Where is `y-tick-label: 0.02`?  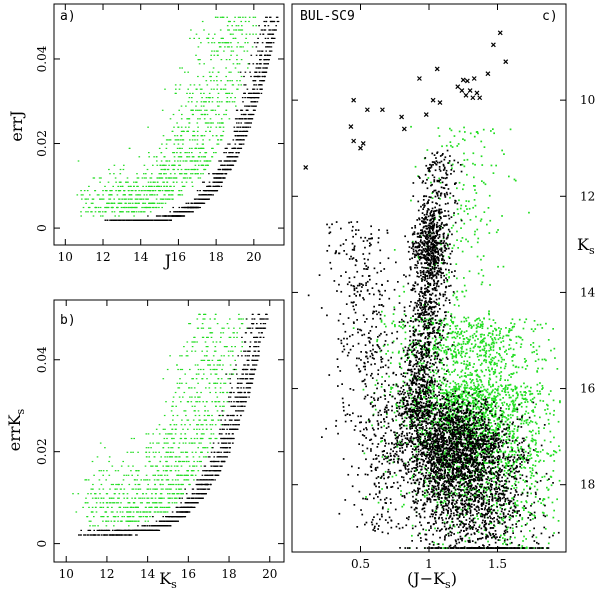 y-tick-label: 0.02 is located at coordinates (42, 451).